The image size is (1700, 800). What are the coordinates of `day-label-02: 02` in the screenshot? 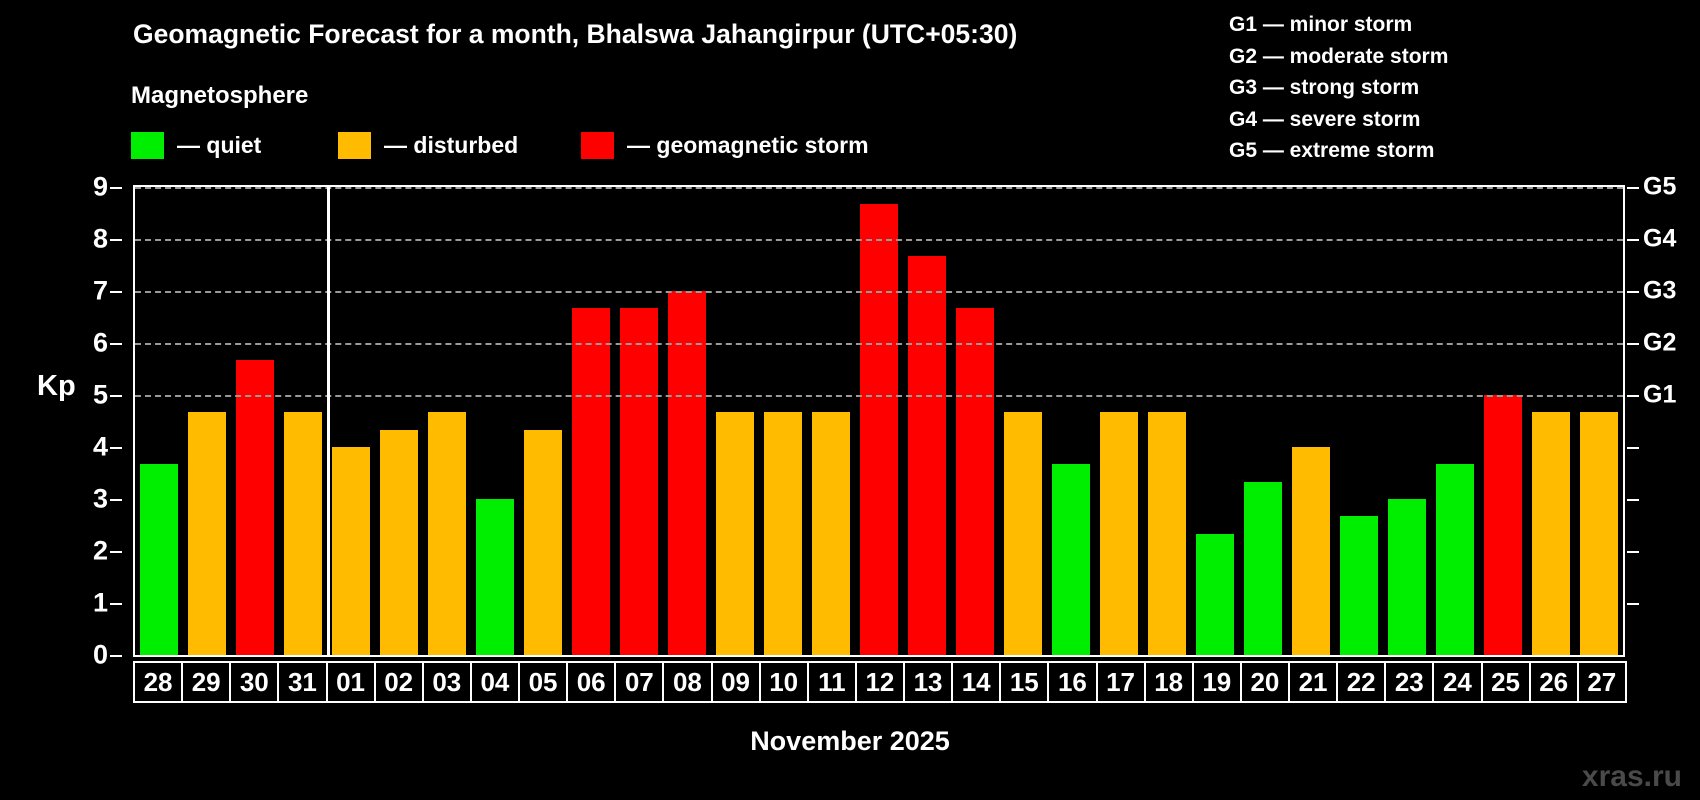 It's located at (398, 682).